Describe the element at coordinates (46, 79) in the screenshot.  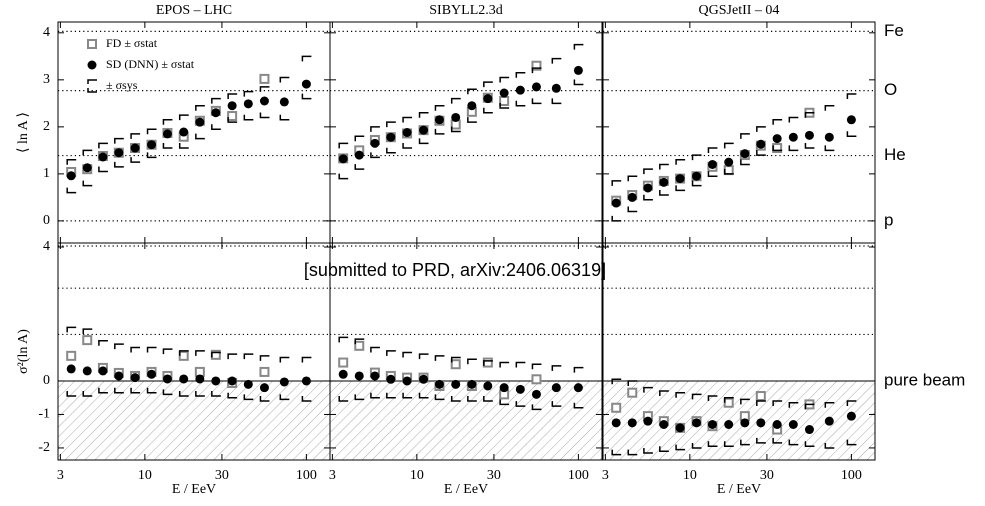
I see `y-tick-label: 3` at that location.